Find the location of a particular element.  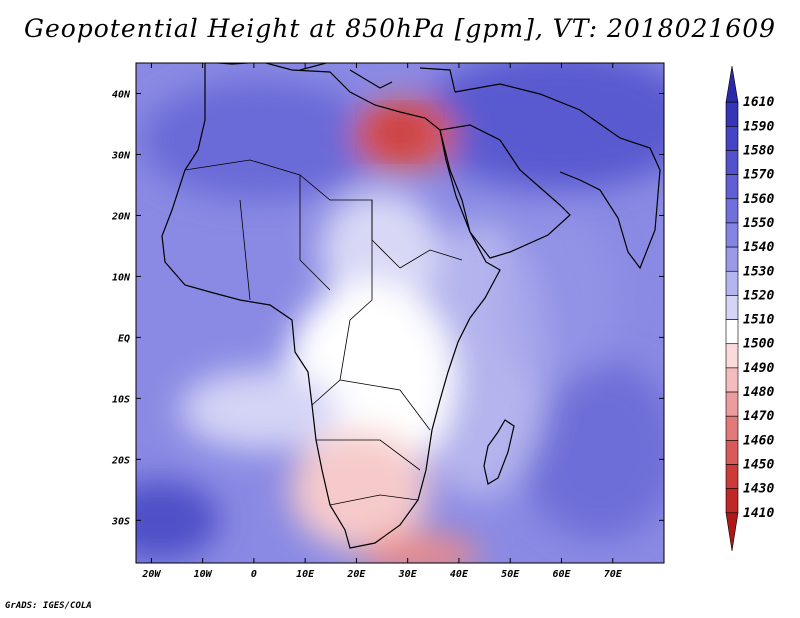

asia-outline is located at coordinates (557, 176).